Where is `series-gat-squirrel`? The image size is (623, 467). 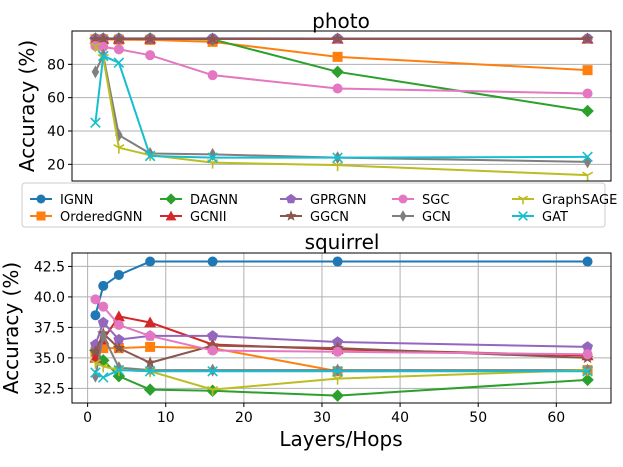 series-gat-squirrel is located at coordinates (341, 373).